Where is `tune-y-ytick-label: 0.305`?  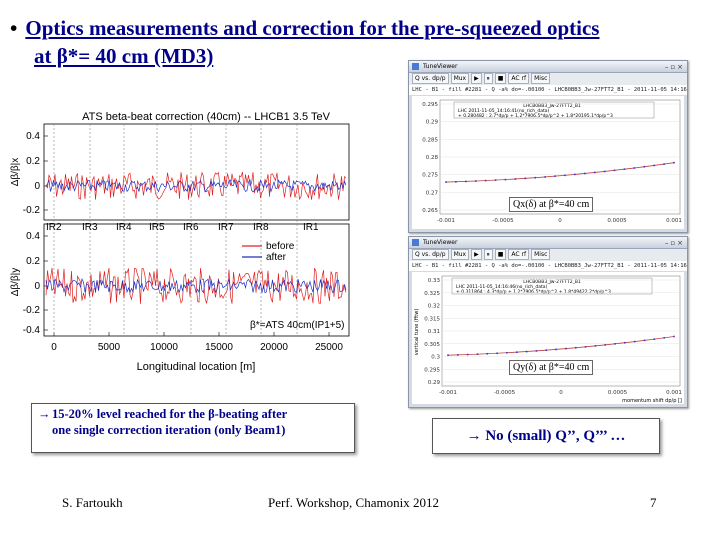
tune-y-ytick-label: 0.305 is located at coordinates (432, 345).